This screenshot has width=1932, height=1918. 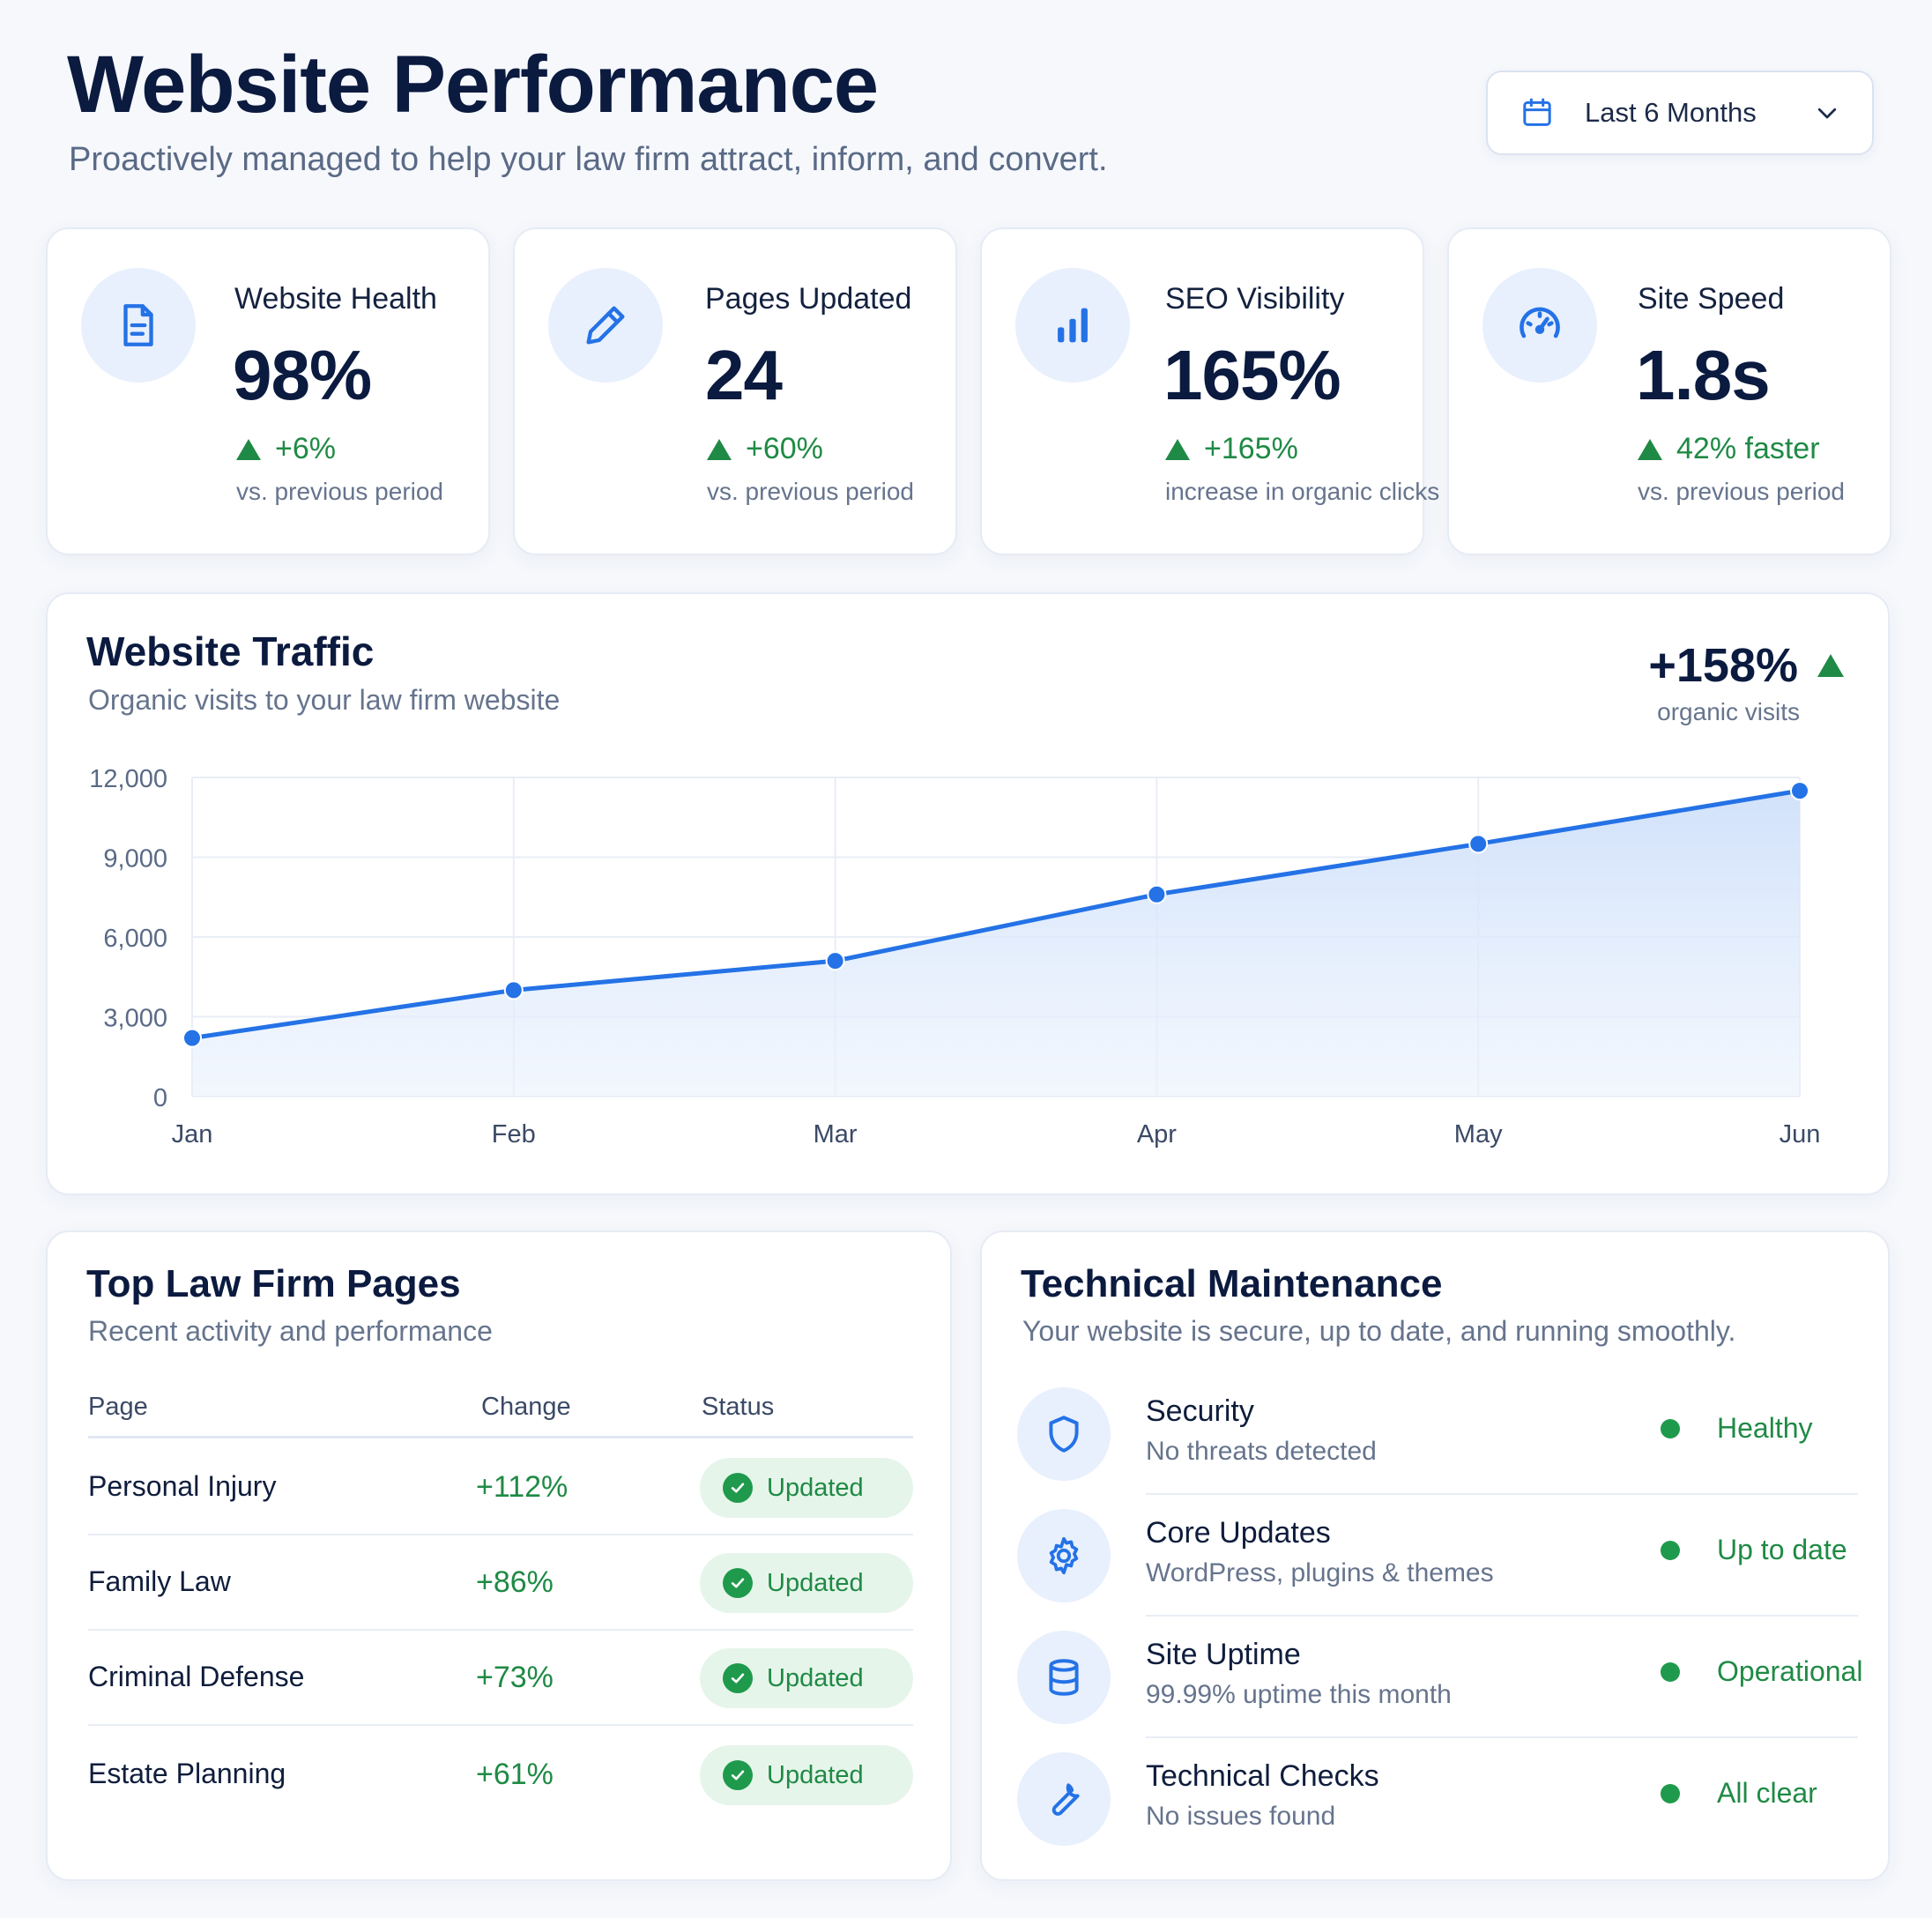 What do you see at coordinates (1064, 1677) in the screenshot?
I see `database-icon` at bounding box center [1064, 1677].